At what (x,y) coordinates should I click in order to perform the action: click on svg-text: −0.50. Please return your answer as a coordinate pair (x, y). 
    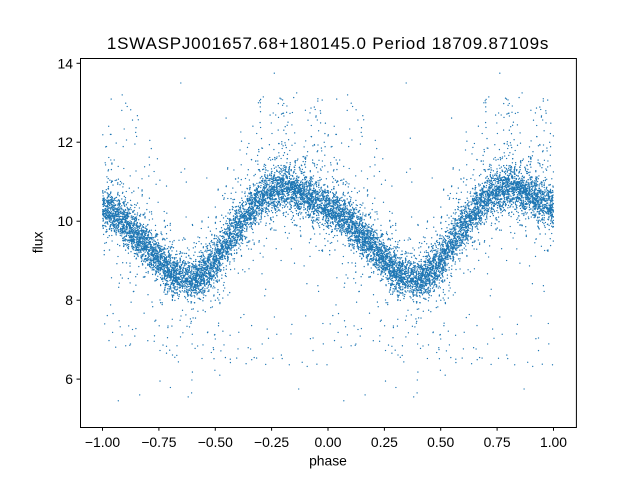
    Looking at the image, I should click on (215, 442).